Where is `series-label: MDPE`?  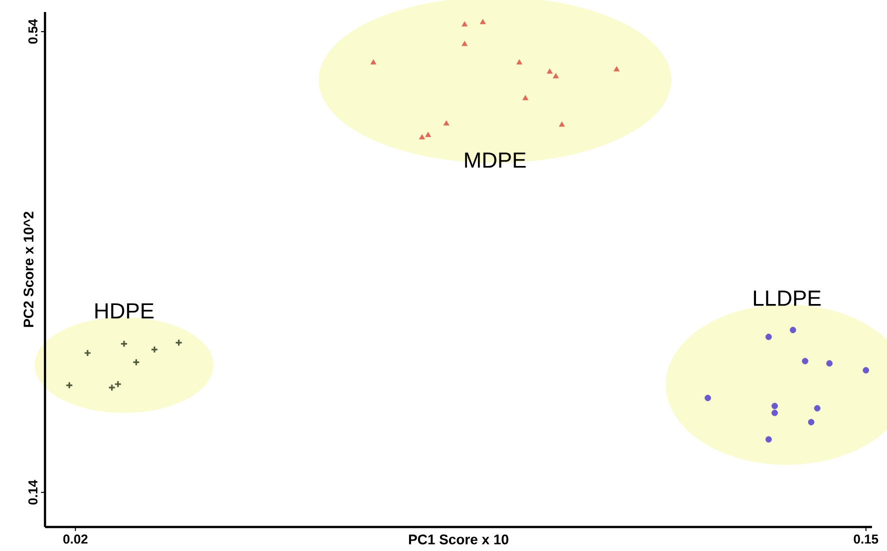 series-label: MDPE is located at coordinates (495, 160).